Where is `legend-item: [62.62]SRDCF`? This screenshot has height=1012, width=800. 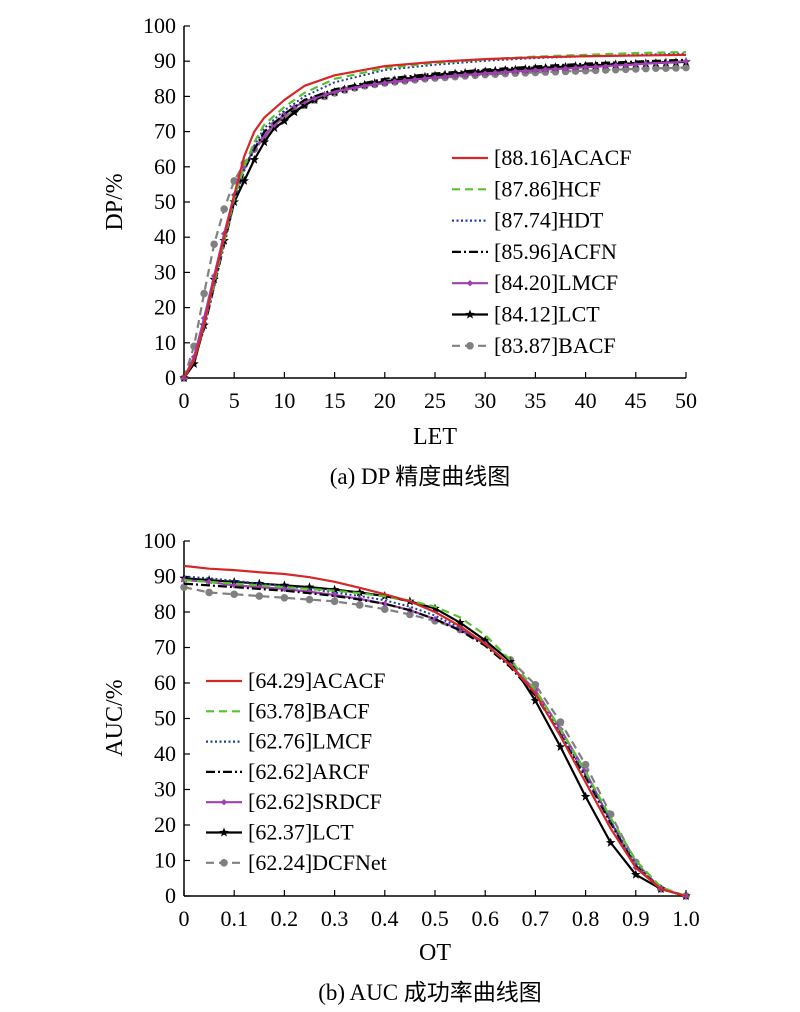 legend-item: [62.62]SRDCF is located at coordinates (294, 801).